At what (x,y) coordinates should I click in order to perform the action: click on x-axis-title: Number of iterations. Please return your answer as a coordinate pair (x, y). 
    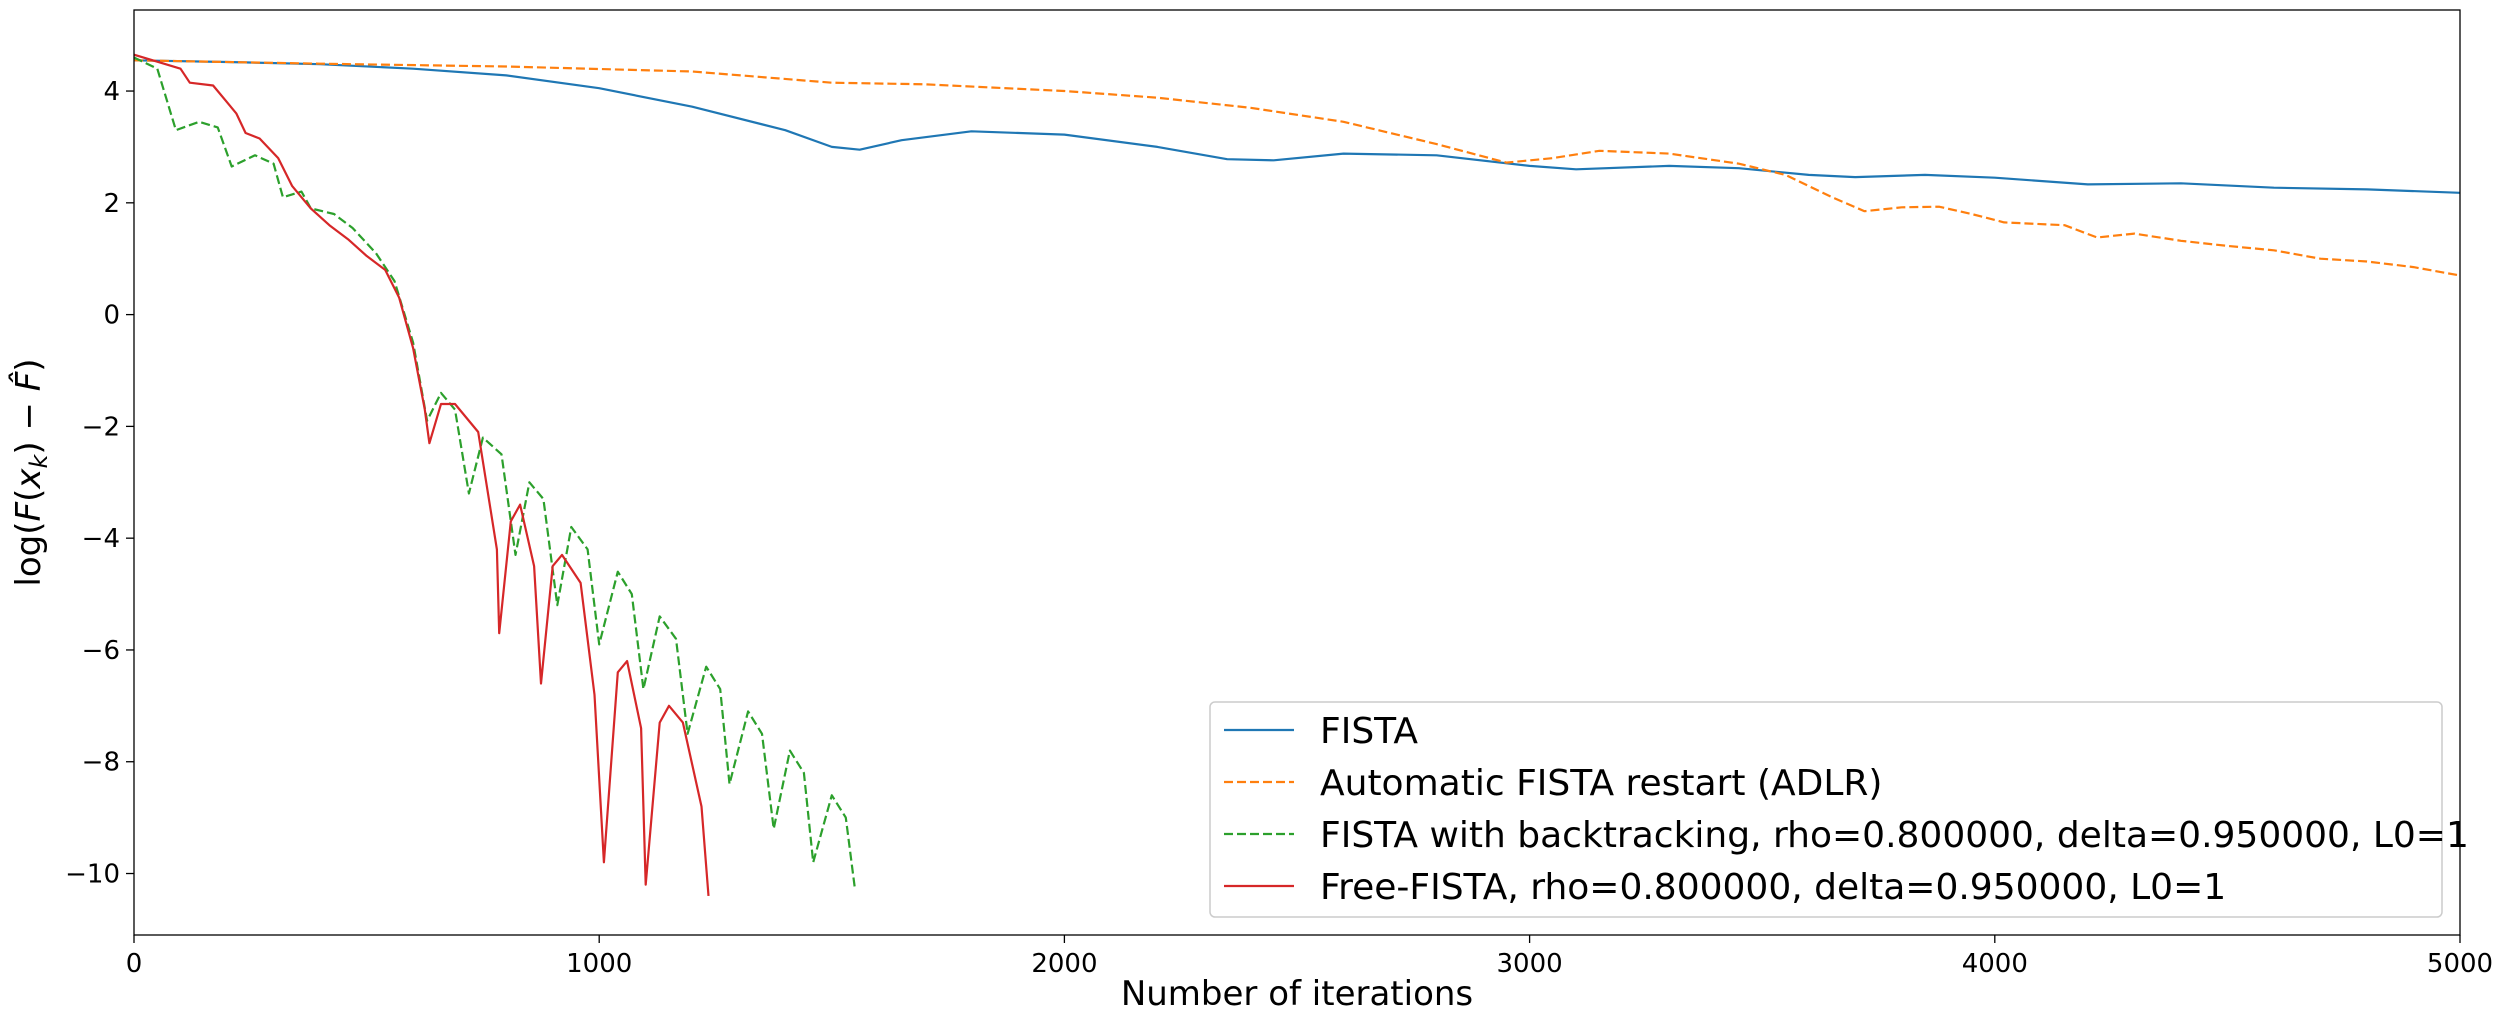
    Looking at the image, I should click on (1297, 994).